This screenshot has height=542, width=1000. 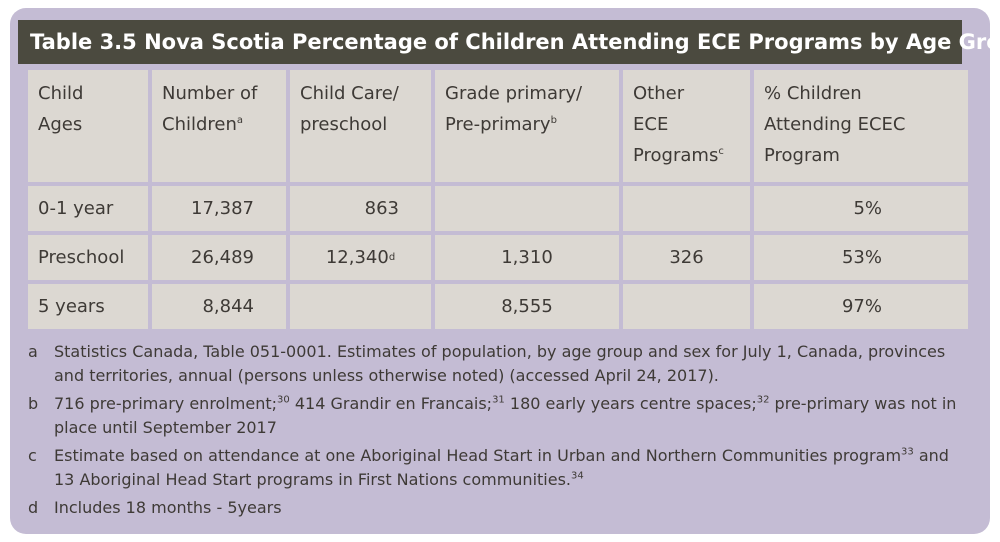 What do you see at coordinates (835, 124) in the screenshot?
I see `header-pct-line2: Attending ECEC` at bounding box center [835, 124].